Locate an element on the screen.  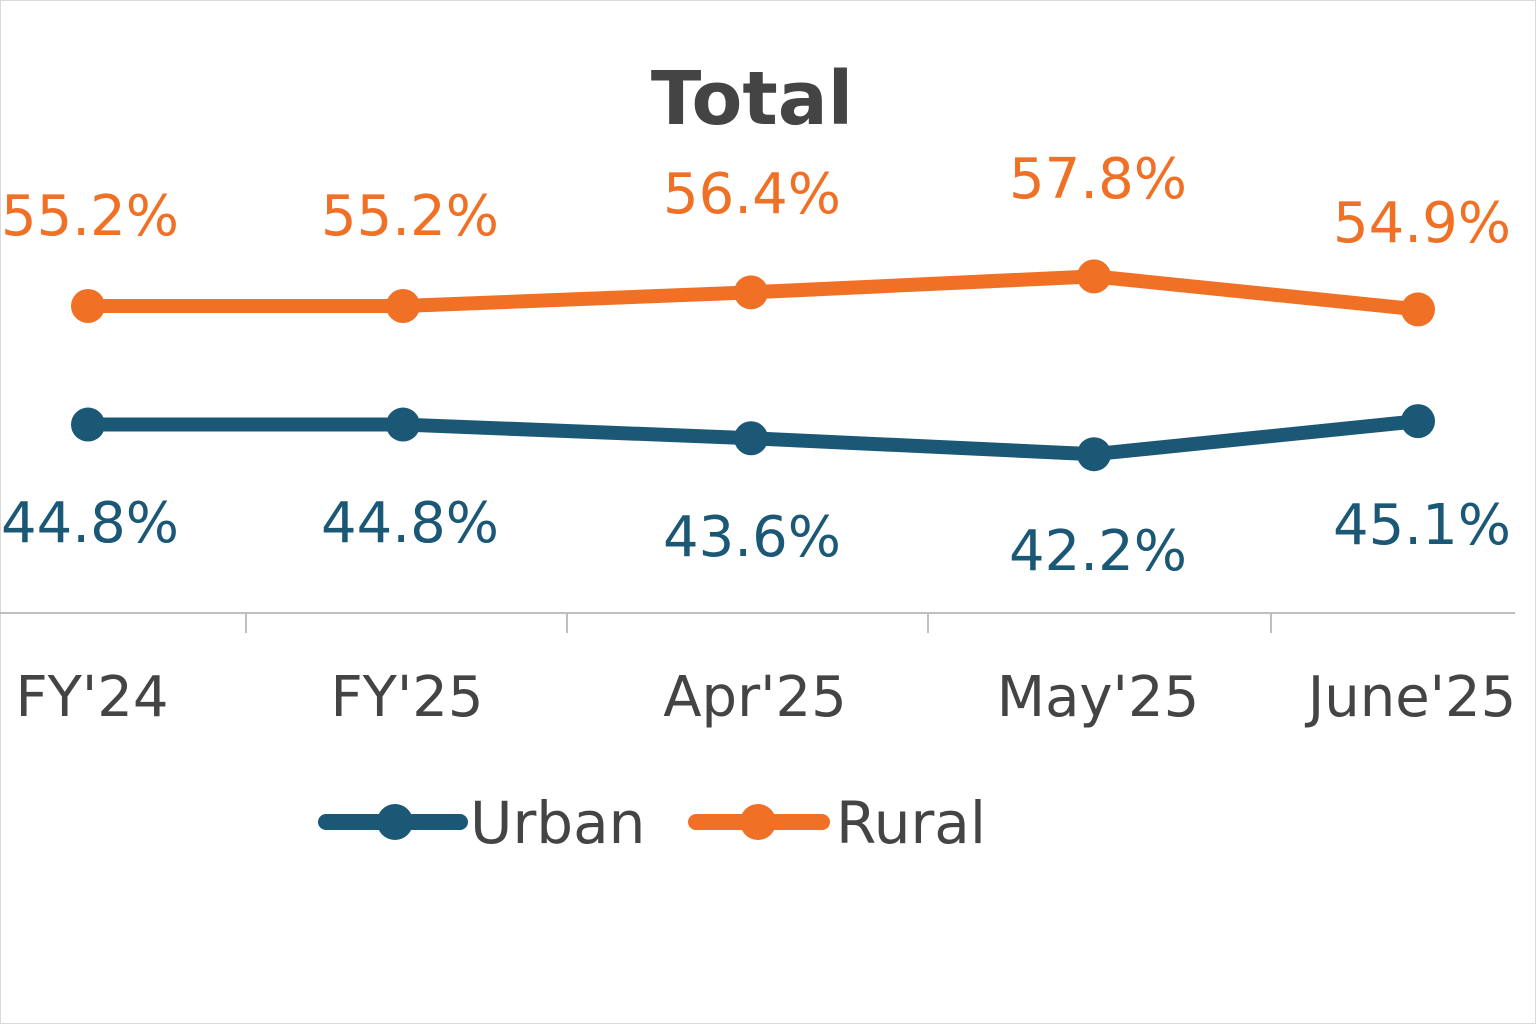
data-label-rural-4: 54.9% is located at coordinates (1422, 223).